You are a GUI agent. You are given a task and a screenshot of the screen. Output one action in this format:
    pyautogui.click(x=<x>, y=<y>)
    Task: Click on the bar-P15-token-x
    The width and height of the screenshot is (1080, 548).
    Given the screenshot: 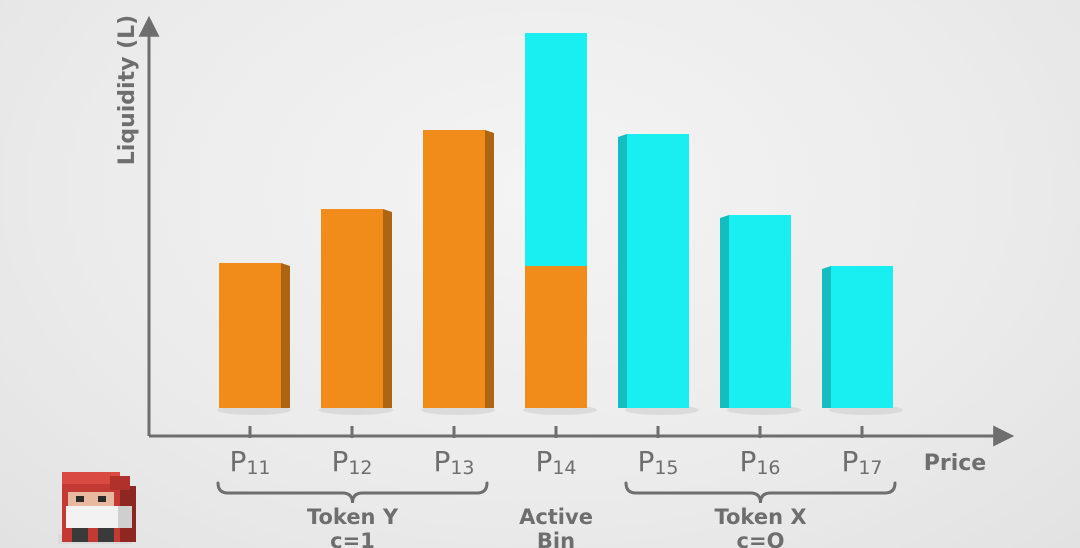 What is the action you would take?
    pyautogui.click(x=658, y=271)
    